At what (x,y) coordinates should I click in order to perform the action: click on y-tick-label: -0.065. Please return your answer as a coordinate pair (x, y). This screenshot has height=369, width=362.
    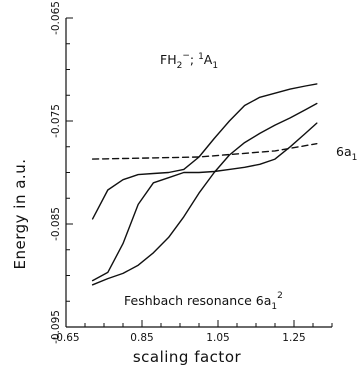
    Looking at the image, I should click on (56, 18).